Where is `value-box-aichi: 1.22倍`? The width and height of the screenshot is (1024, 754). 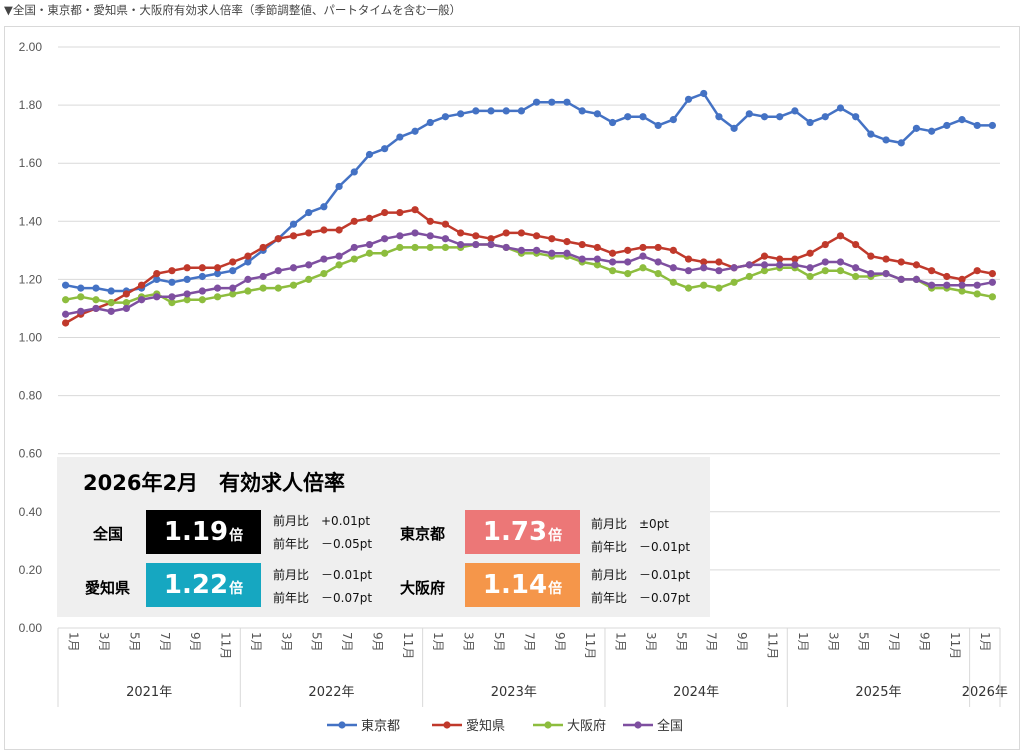
value-box-aichi: 1.22倍 is located at coordinates (203, 585).